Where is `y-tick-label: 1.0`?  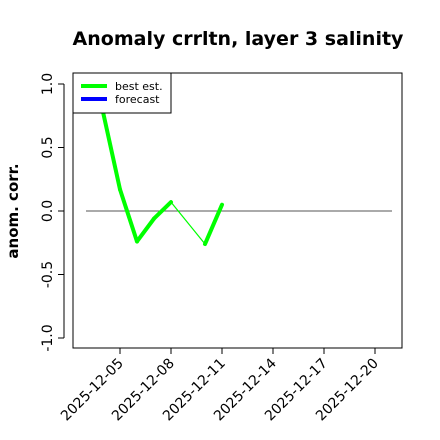
y-tick-label: 1.0 is located at coordinates (48, 84).